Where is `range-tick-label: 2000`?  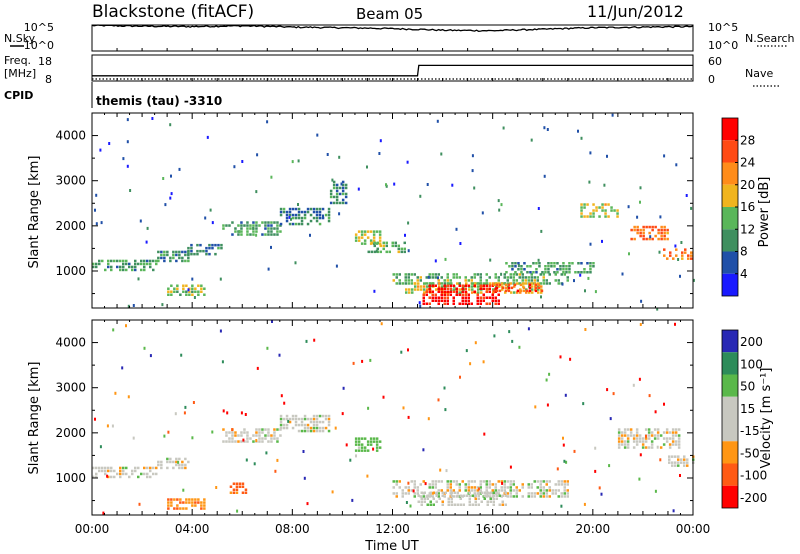
range-tick-label: 2000 is located at coordinates (70, 226).